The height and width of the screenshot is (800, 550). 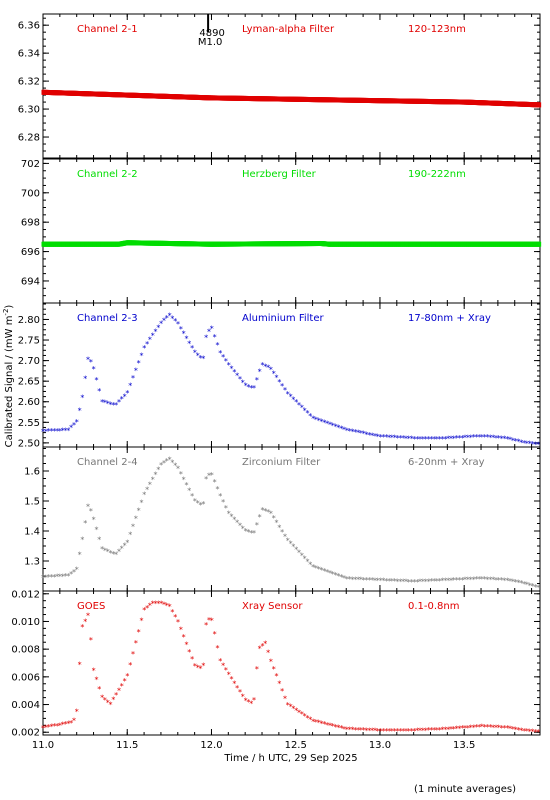 I want to click on filter-label: Lyman-alpha Filter, so click(x=288, y=29).